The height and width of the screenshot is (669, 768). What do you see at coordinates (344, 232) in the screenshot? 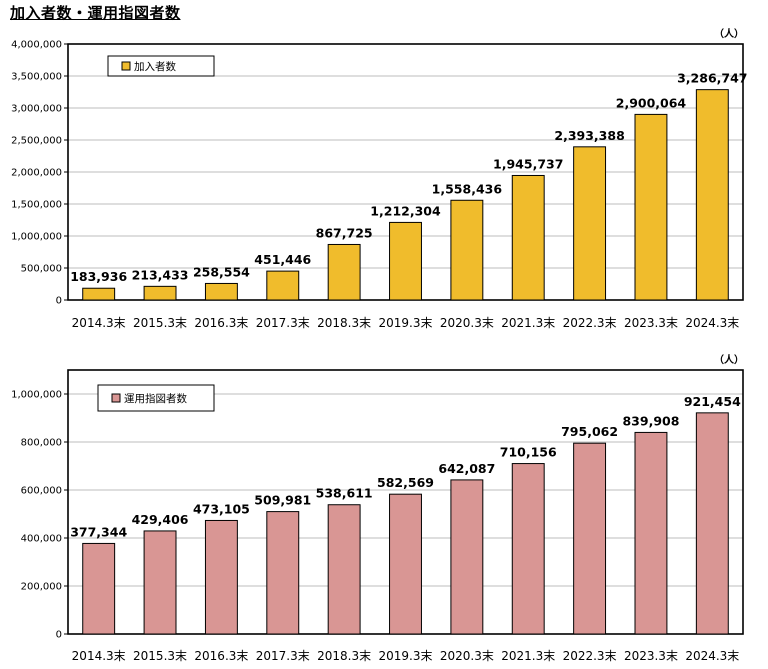
I see `data-label: 867,725` at bounding box center [344, 232].